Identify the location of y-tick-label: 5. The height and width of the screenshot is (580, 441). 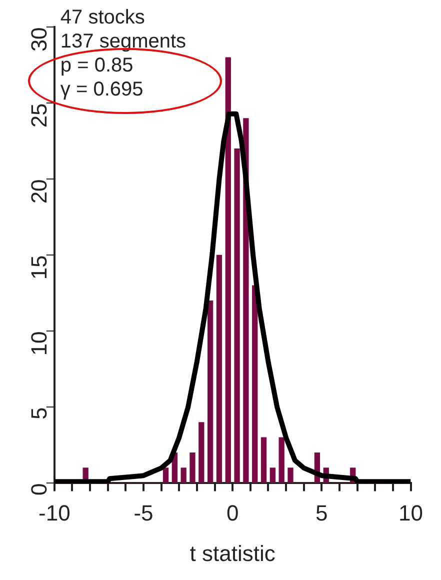
(39, 413).